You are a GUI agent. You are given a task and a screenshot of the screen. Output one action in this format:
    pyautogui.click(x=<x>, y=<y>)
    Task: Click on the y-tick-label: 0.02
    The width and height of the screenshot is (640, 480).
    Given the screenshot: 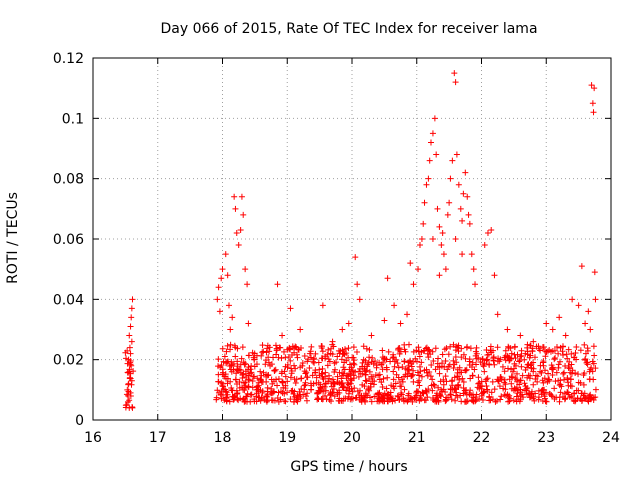 What is the action you would take?
    pyautogui.click(x=68, y=361)
    